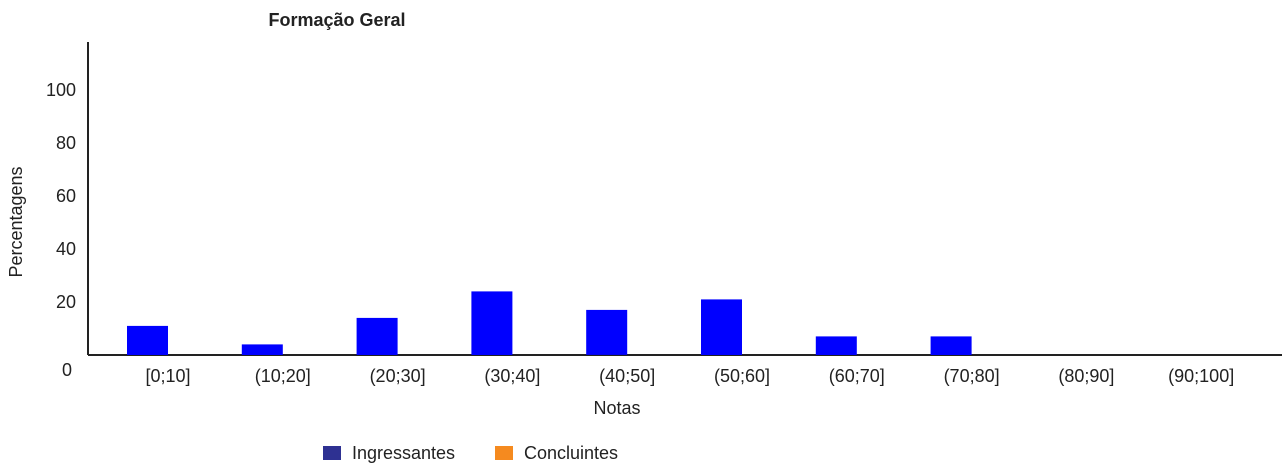 This screenshot has height=465, width=1282. Describe the element at coordinates (61, 230) in the screenshot. I see `y-tick-labels: 0 20 40 60 80 100` at that location.